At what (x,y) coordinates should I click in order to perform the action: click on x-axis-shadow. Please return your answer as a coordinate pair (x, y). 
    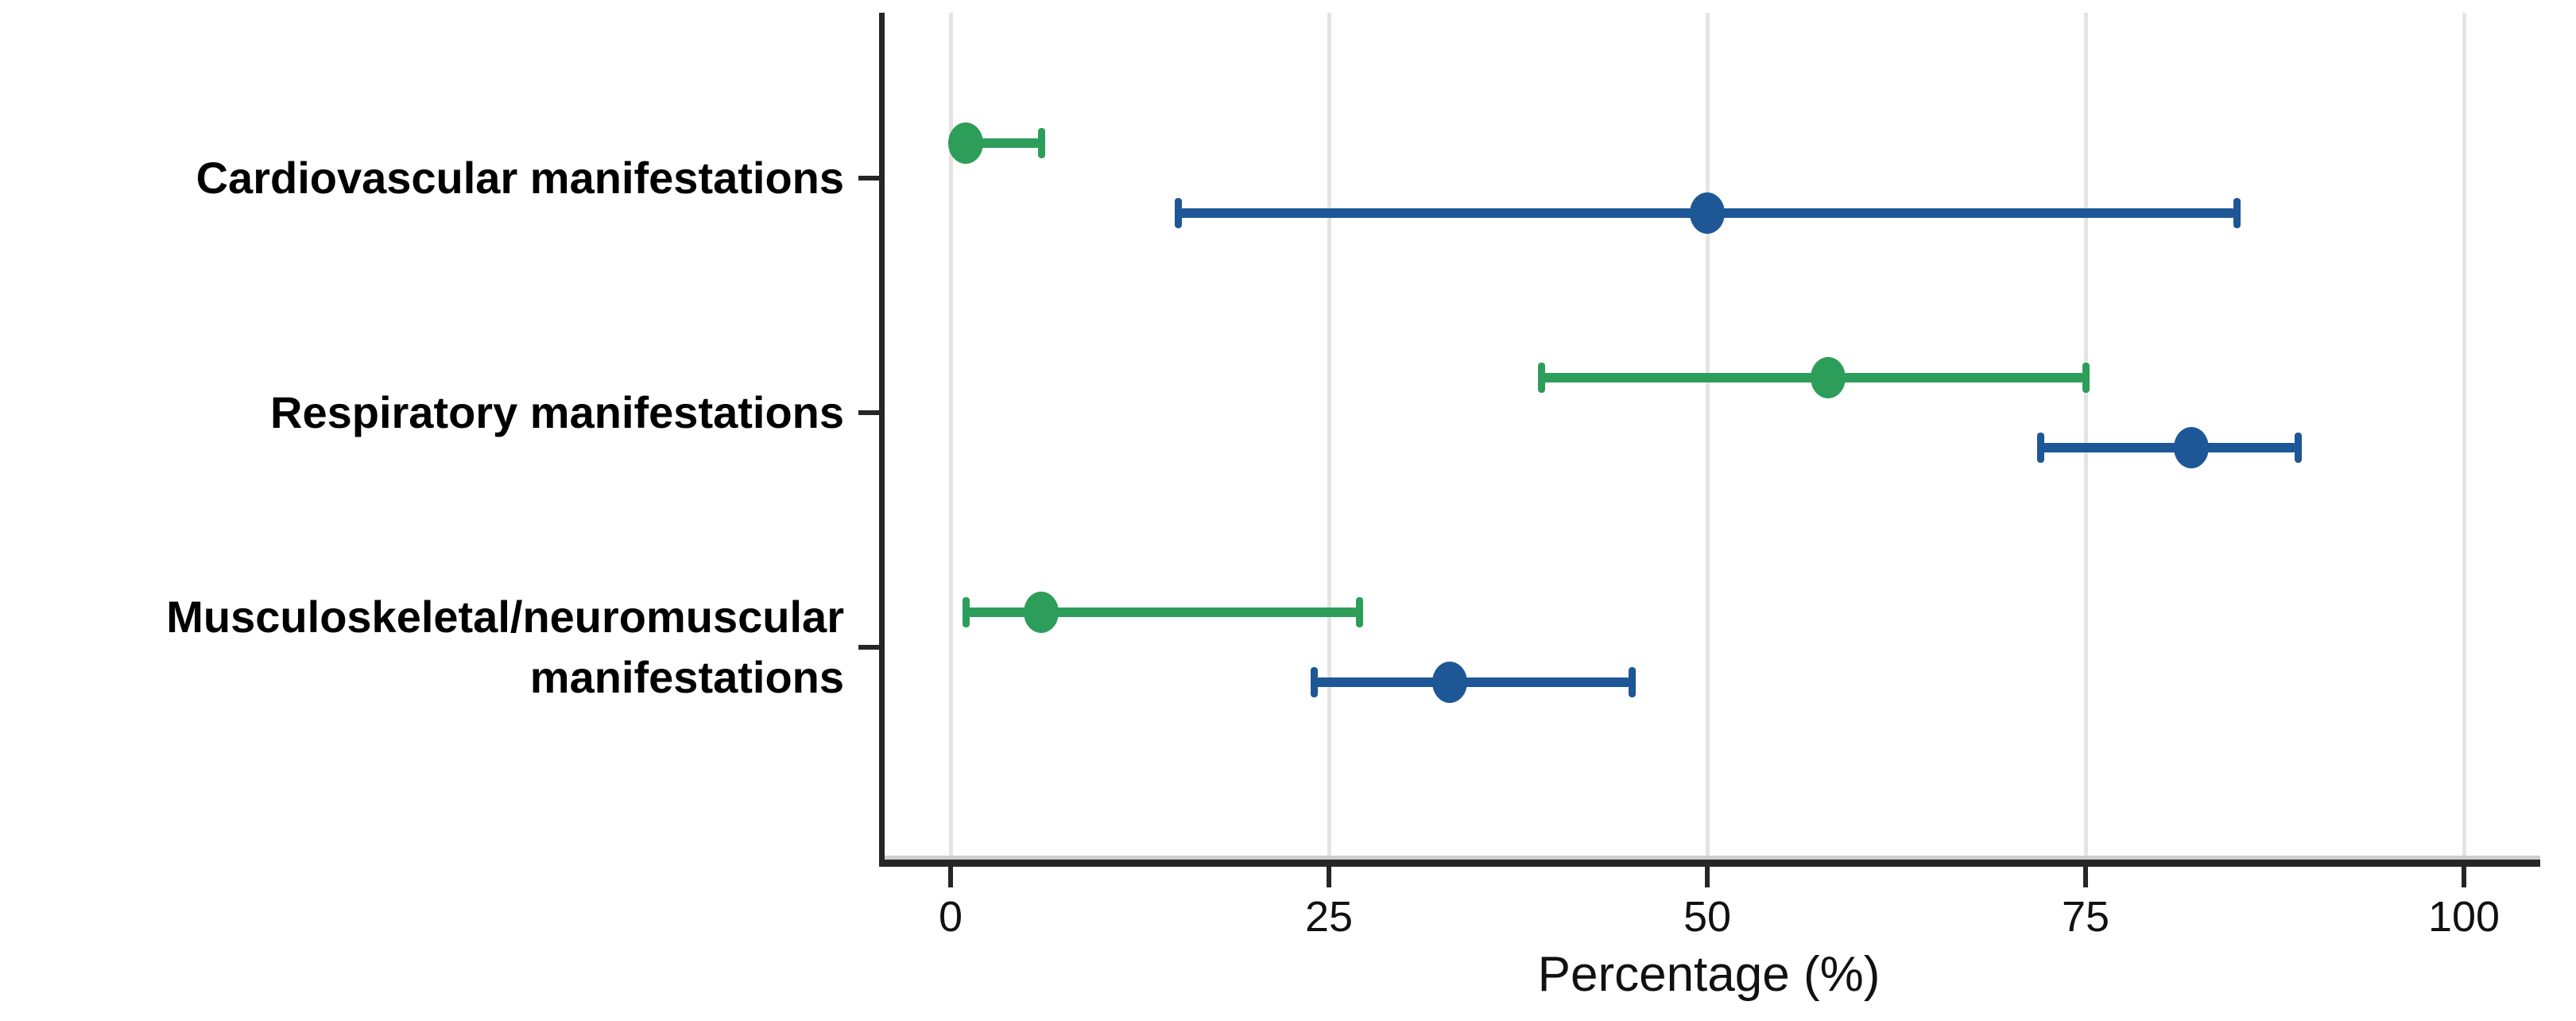
    Looking at the image, I should click on (1710, 858).